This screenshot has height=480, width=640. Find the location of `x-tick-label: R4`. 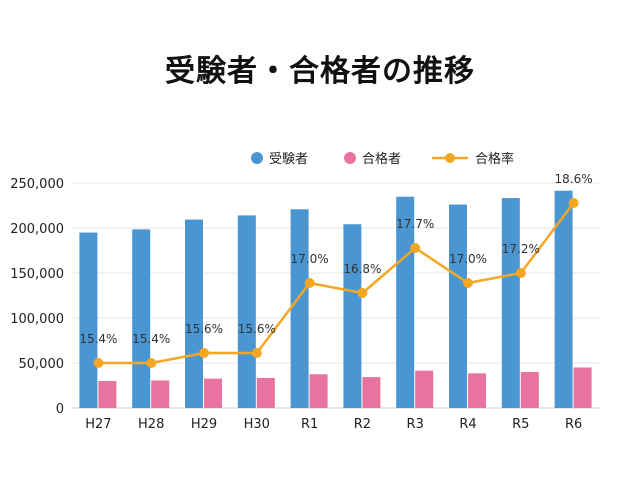

x-tick-label: R4 is located at coordinates (467, 424).